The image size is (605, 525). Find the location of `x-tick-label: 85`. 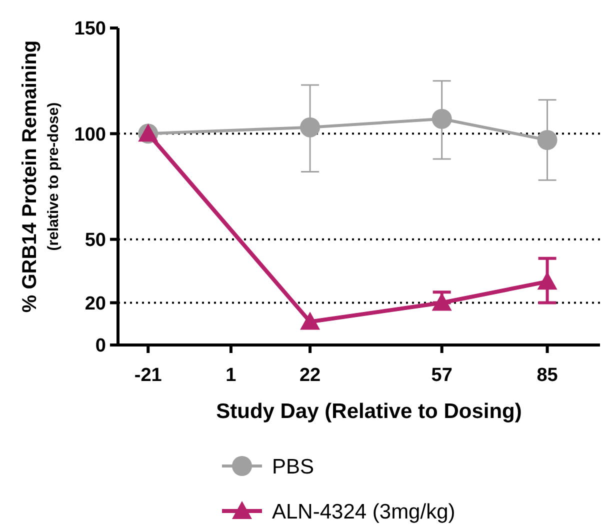

x-tick-label: 85 is located at coordinates (547, 375).